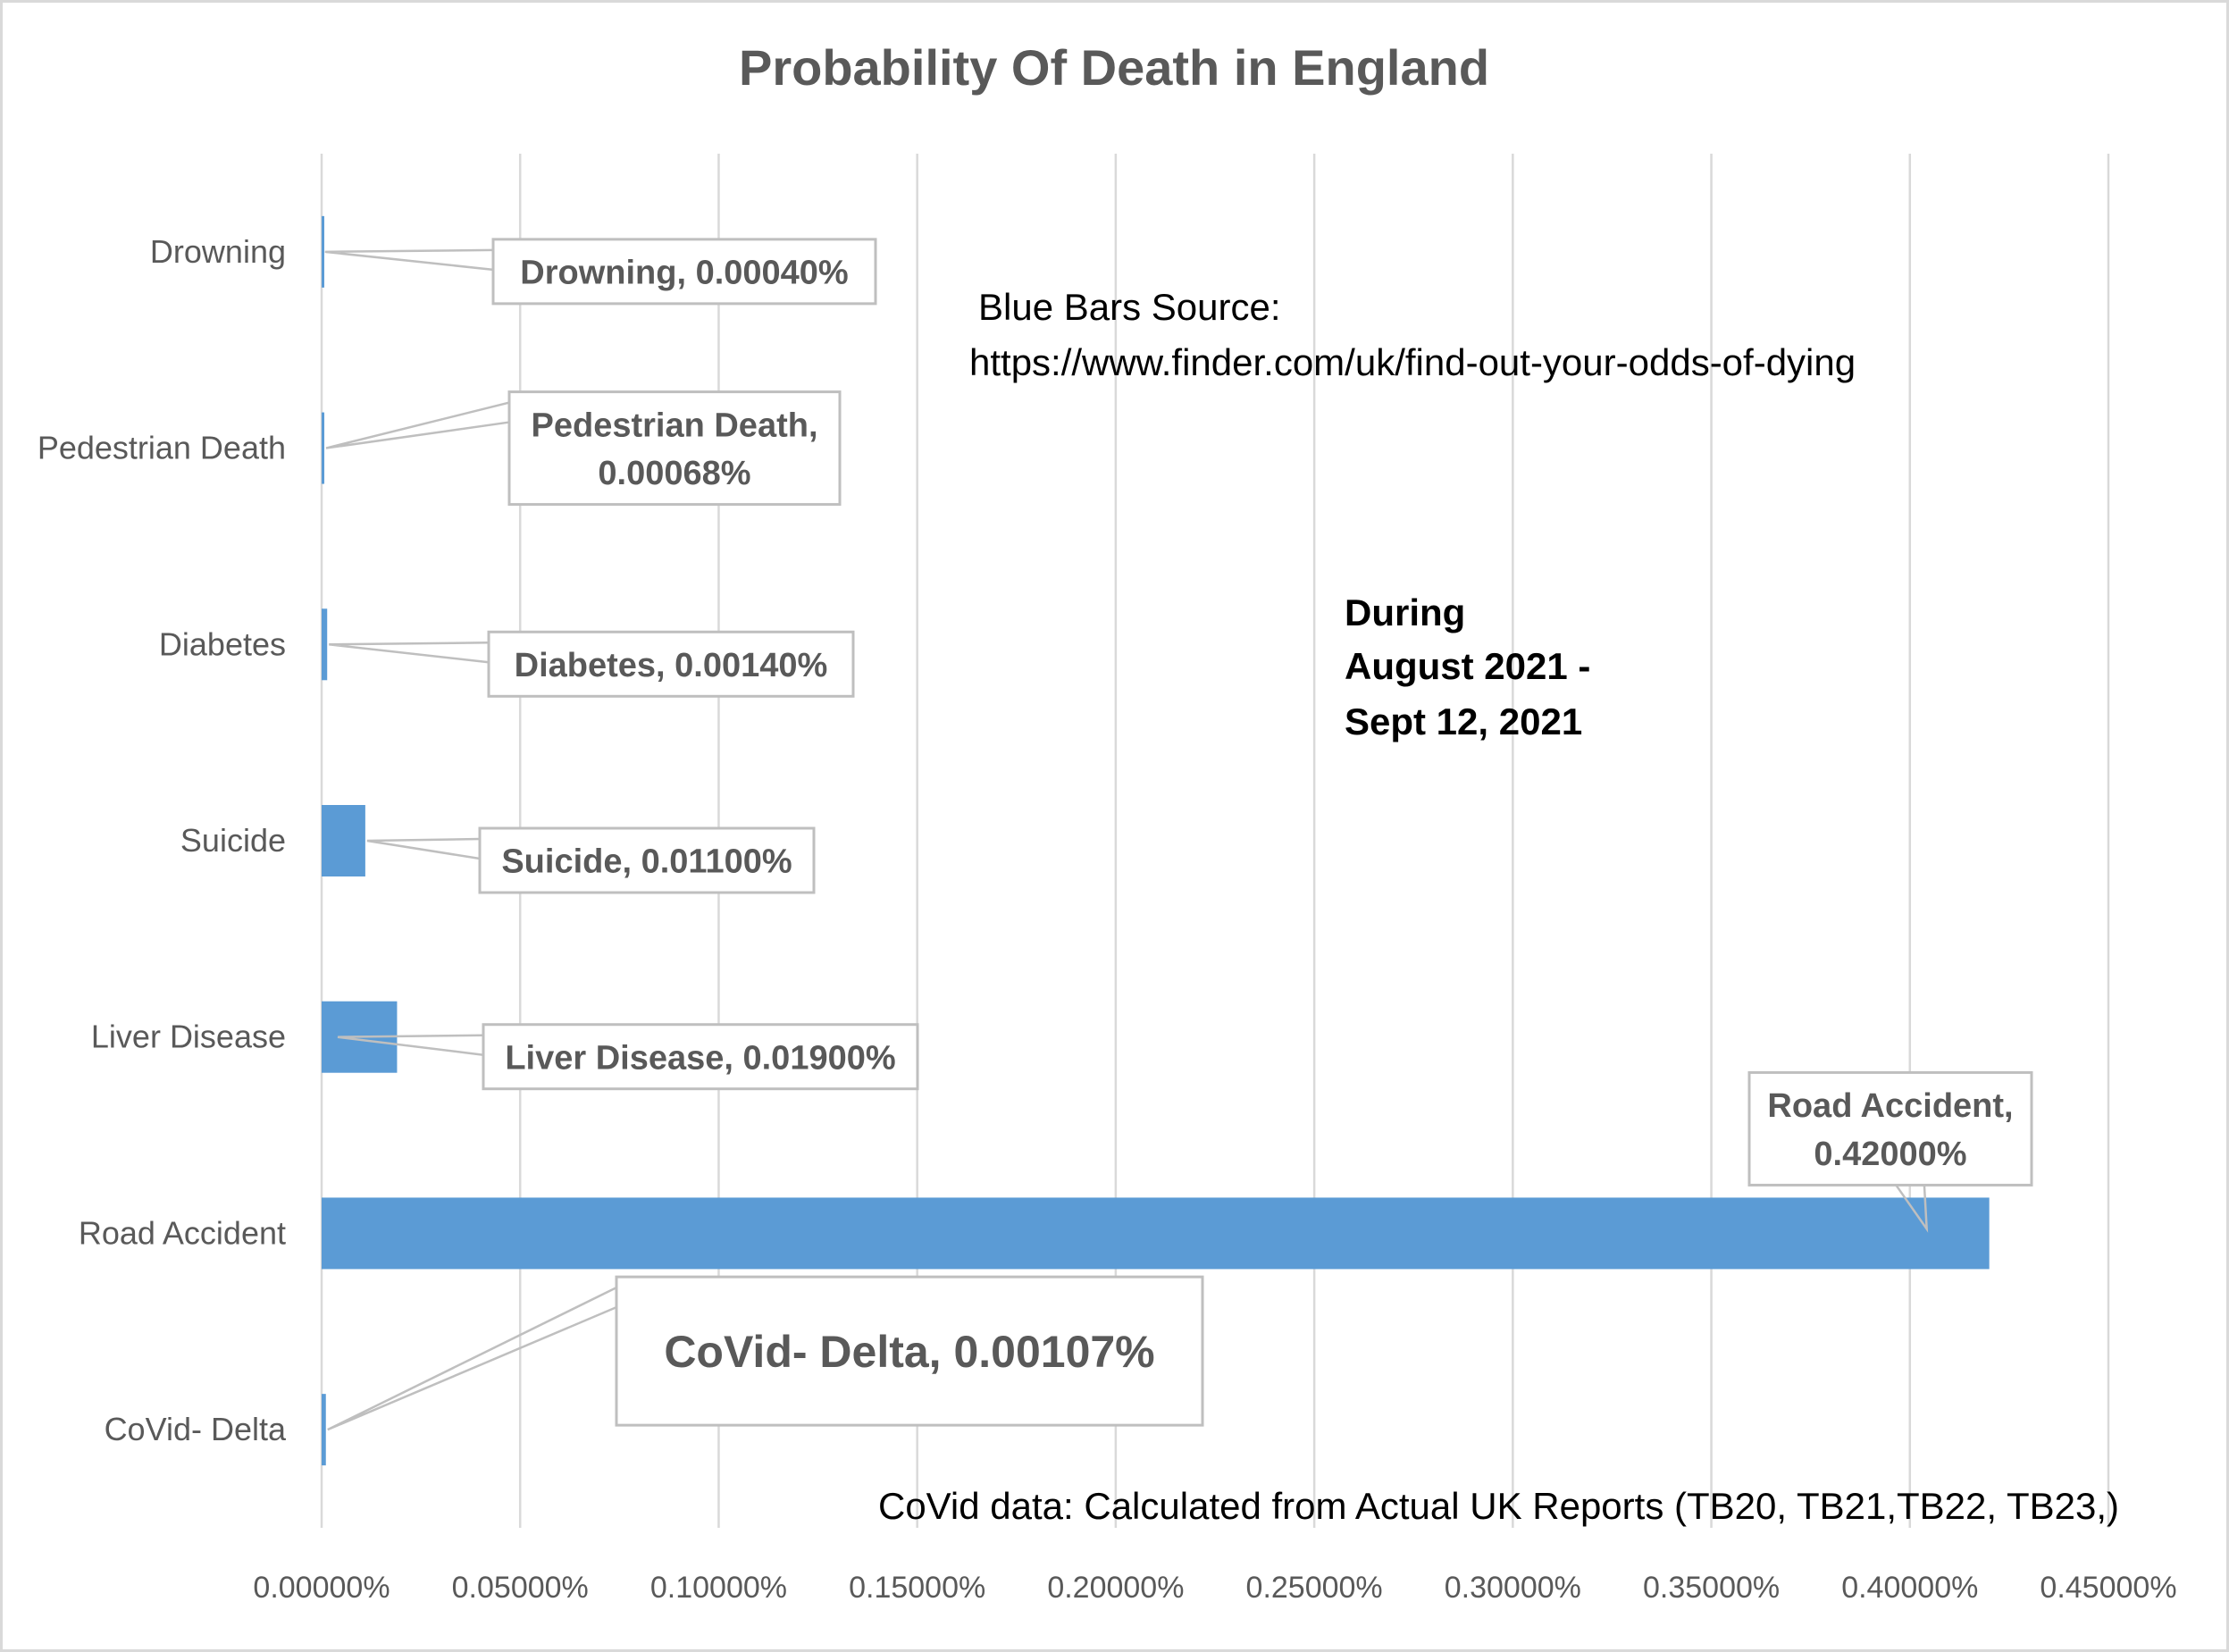 Image resolution: width=2229 pixels, height=1652 pixels. I want to click on data-label: Diabetes, 0.00140%, so click(671, 665).